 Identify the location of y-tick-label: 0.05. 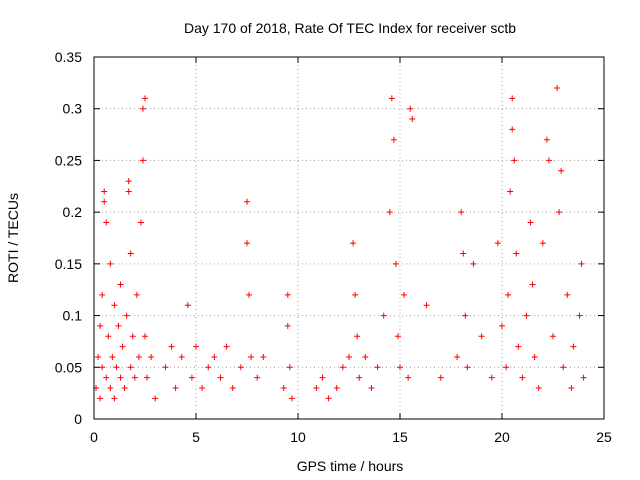
(68, 367).